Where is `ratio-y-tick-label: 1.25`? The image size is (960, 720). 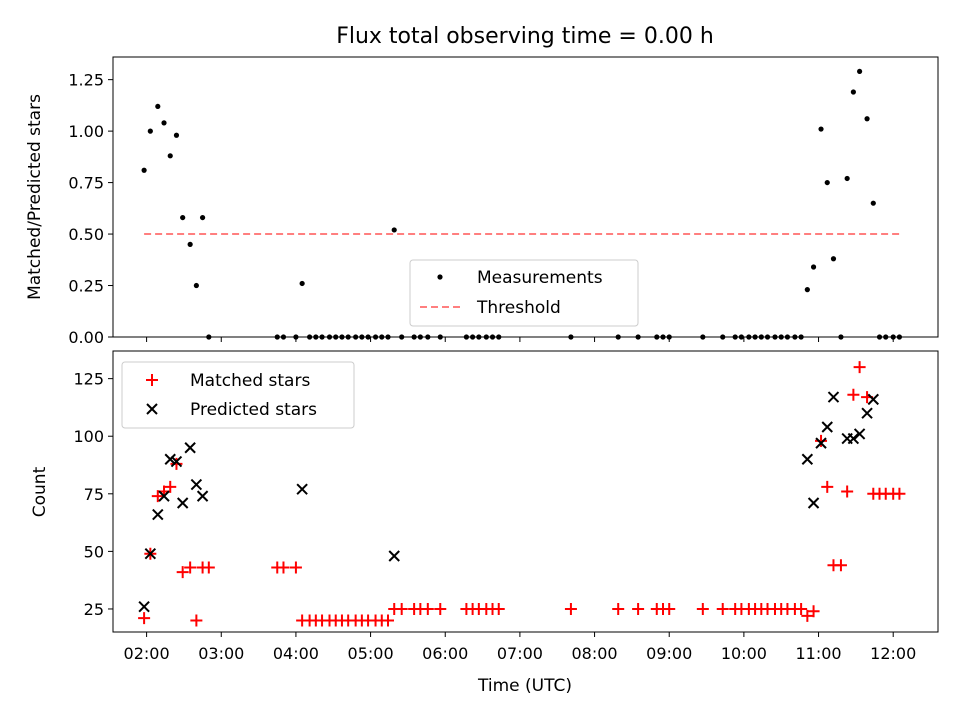 ratio-y-tick-label: 1.25 is located at coordinates (86, 80).